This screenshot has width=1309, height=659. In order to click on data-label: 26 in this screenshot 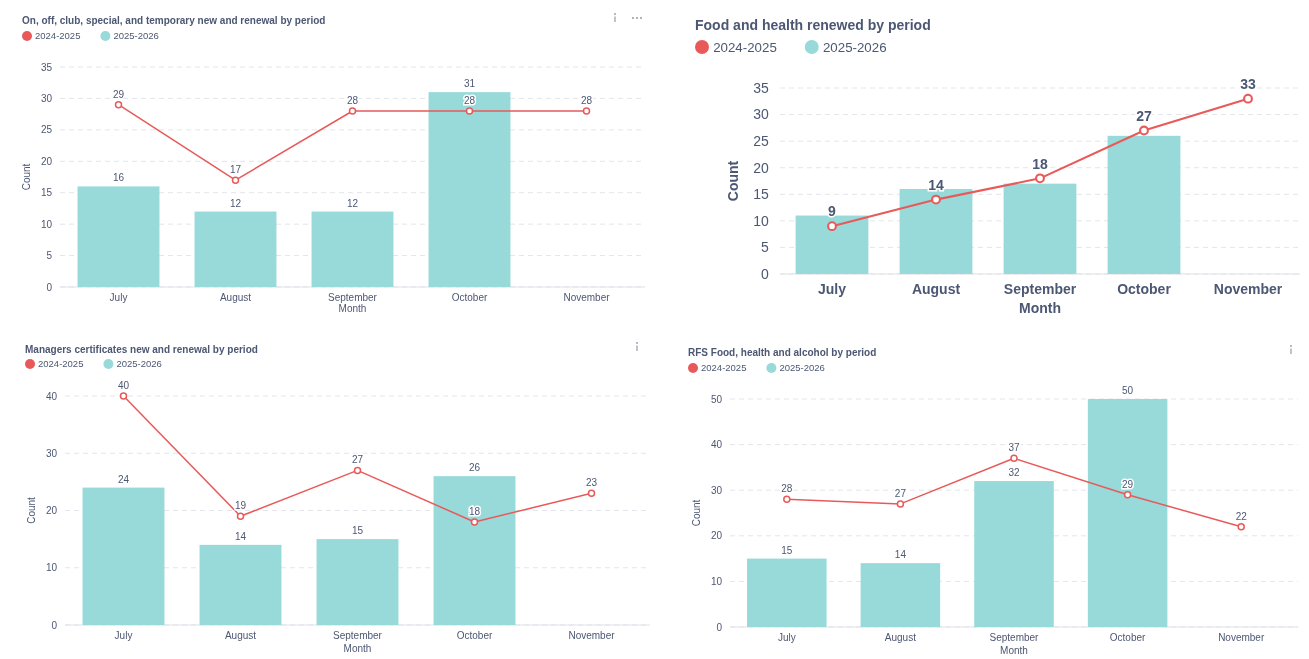, I will do `click(474, 468)`.